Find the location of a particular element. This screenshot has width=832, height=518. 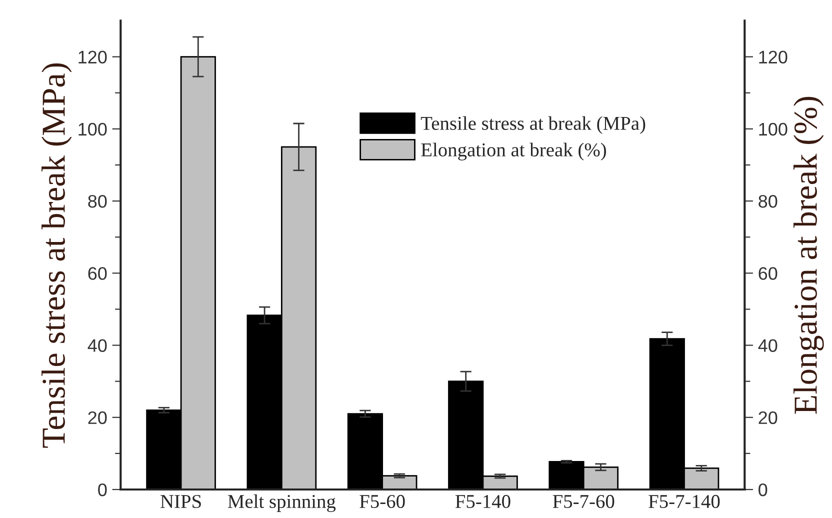

x-tick-label: F5-7-60 is located at coordinates (583, 501).